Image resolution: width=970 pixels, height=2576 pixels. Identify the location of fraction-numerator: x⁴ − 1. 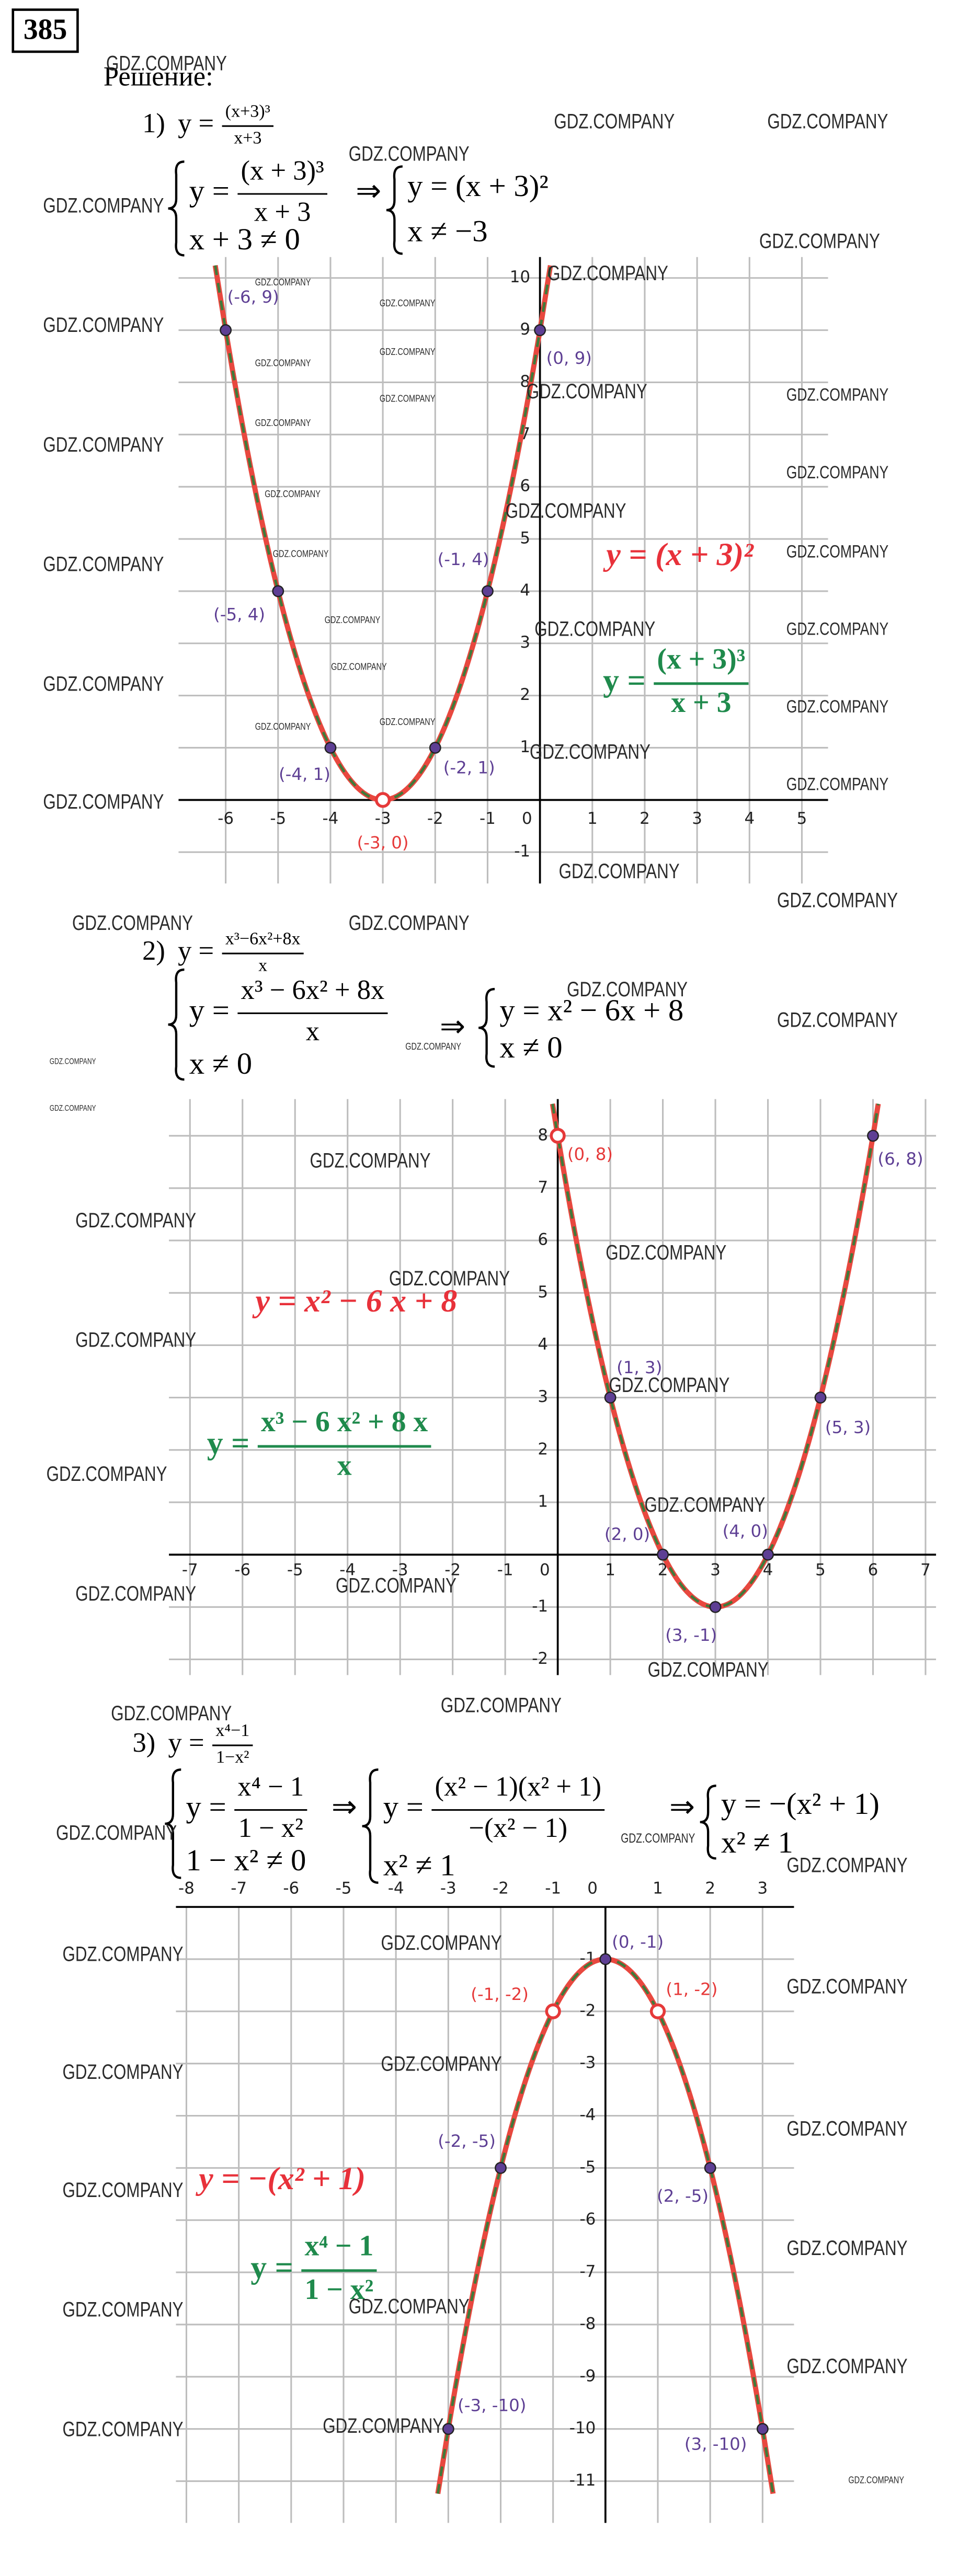
(271, 1787).